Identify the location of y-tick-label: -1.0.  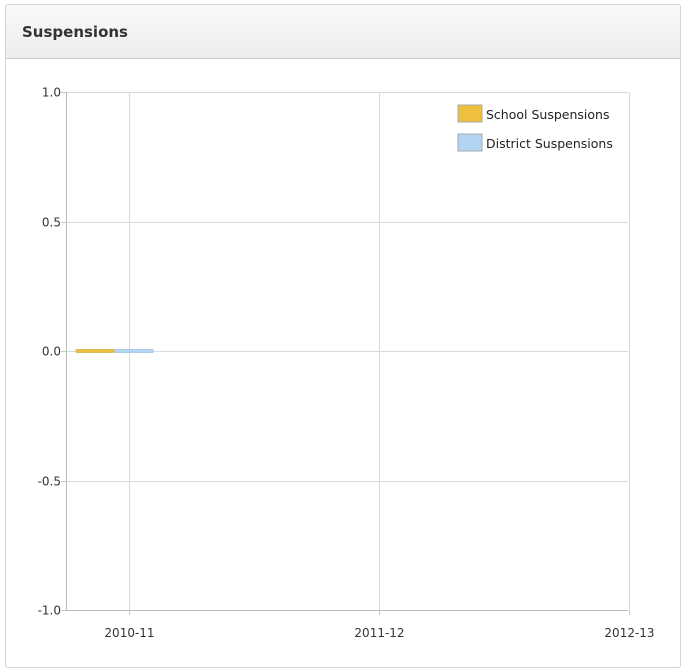
(49, 611).